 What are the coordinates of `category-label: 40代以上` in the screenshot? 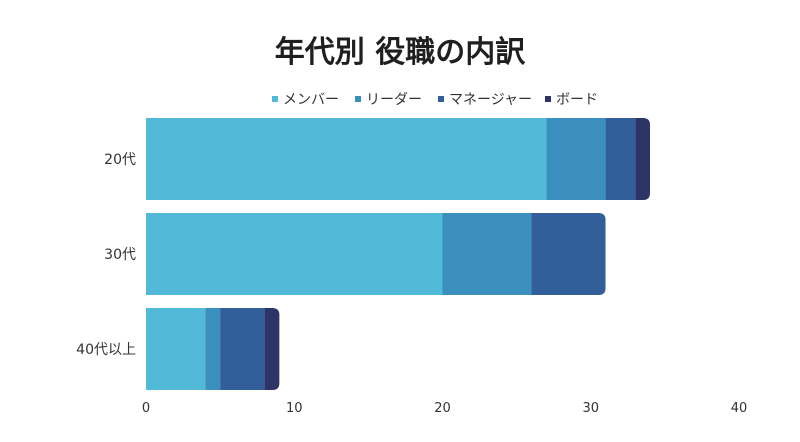 It's located at (106, 350).